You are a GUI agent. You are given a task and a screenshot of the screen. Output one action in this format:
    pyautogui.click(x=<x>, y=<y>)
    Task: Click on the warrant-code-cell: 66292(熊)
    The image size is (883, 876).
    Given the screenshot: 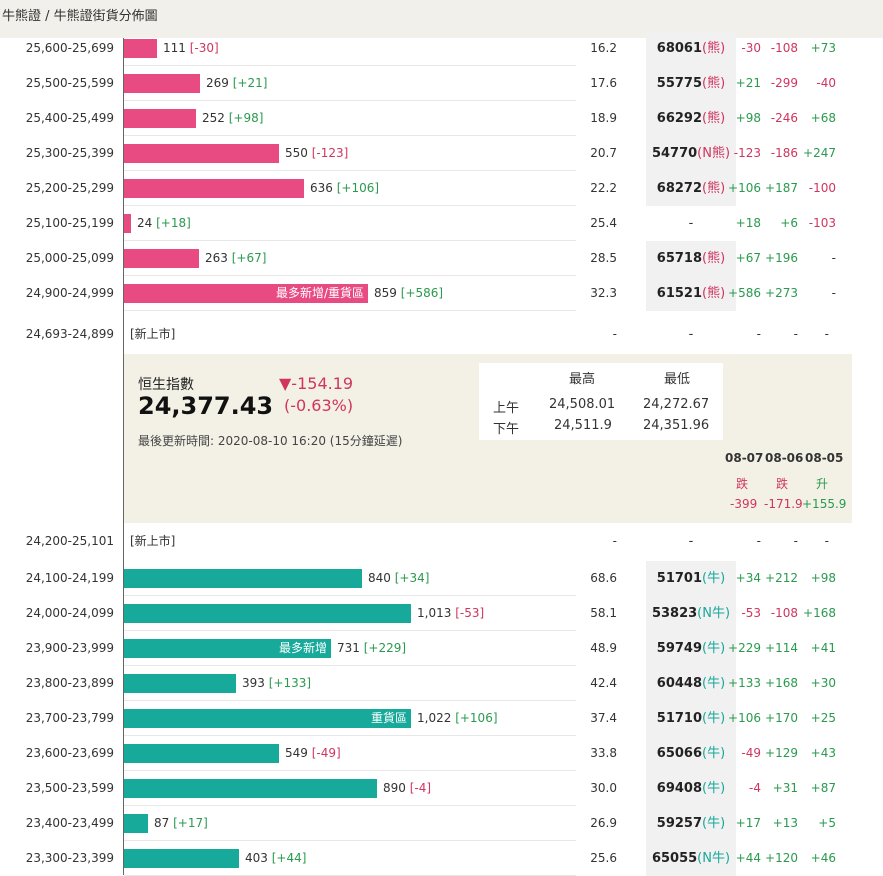 What is the action you would take?
    pyautogui.click(x=691, y=118)
    